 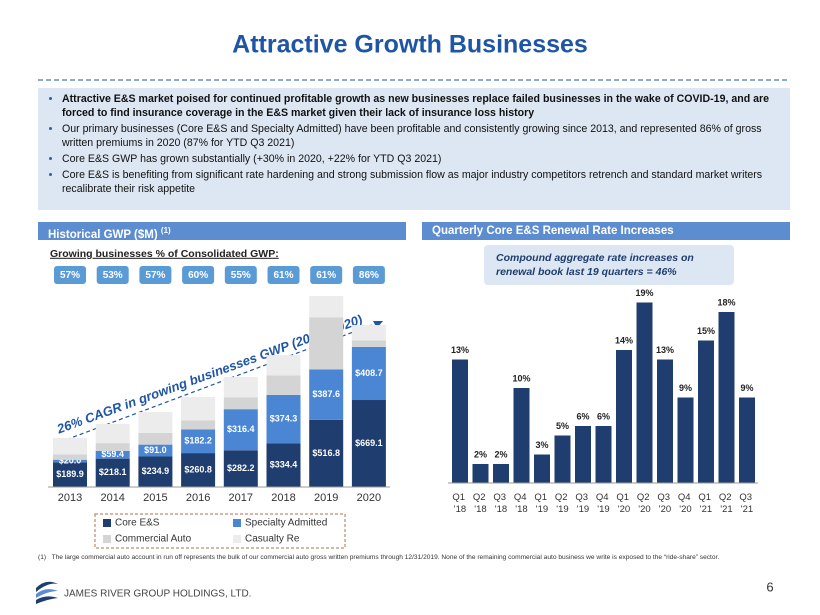 What do you see at coordinates (586, 272) in the screenshot?
I see `callout-line: renewal book last 19 quarters = 46%` at bounding box center [586, 272].